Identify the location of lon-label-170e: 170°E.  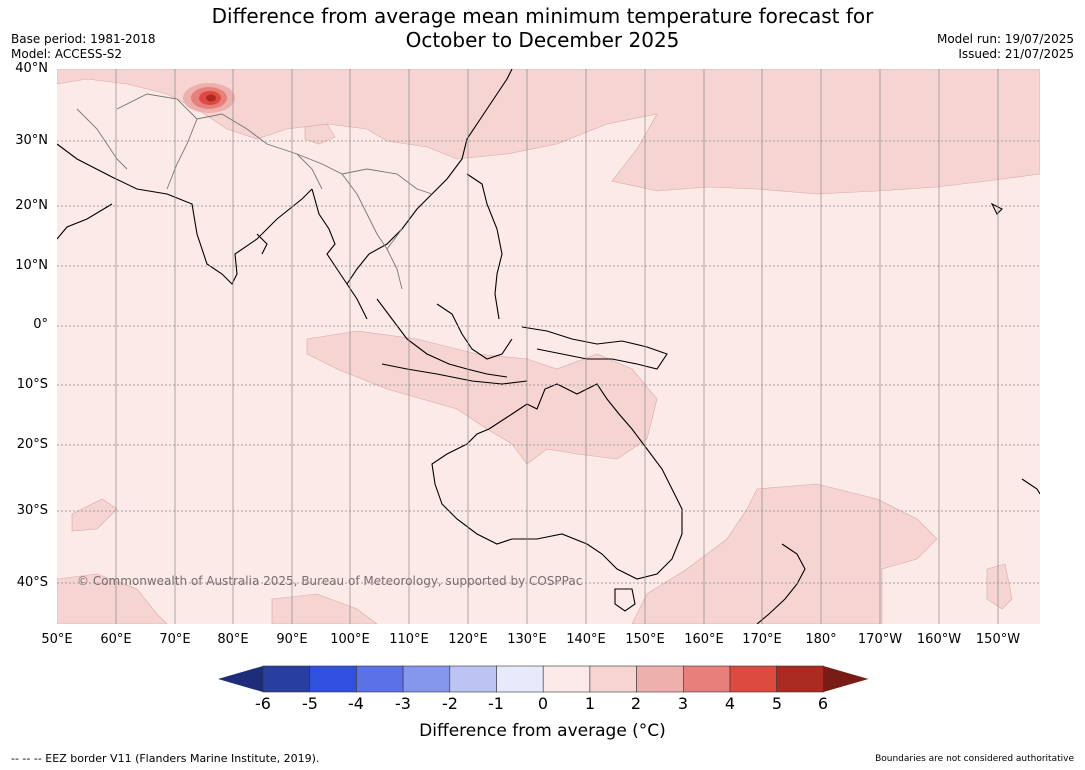
(762, 639).